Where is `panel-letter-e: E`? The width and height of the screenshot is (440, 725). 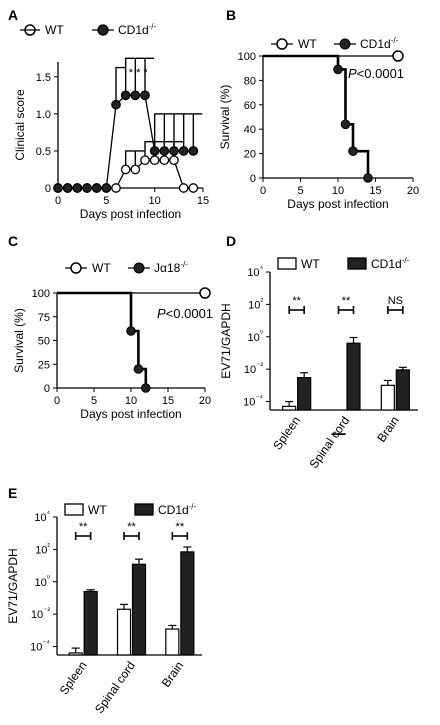 panel-letter-e: E is located at coordinates (12, 493).